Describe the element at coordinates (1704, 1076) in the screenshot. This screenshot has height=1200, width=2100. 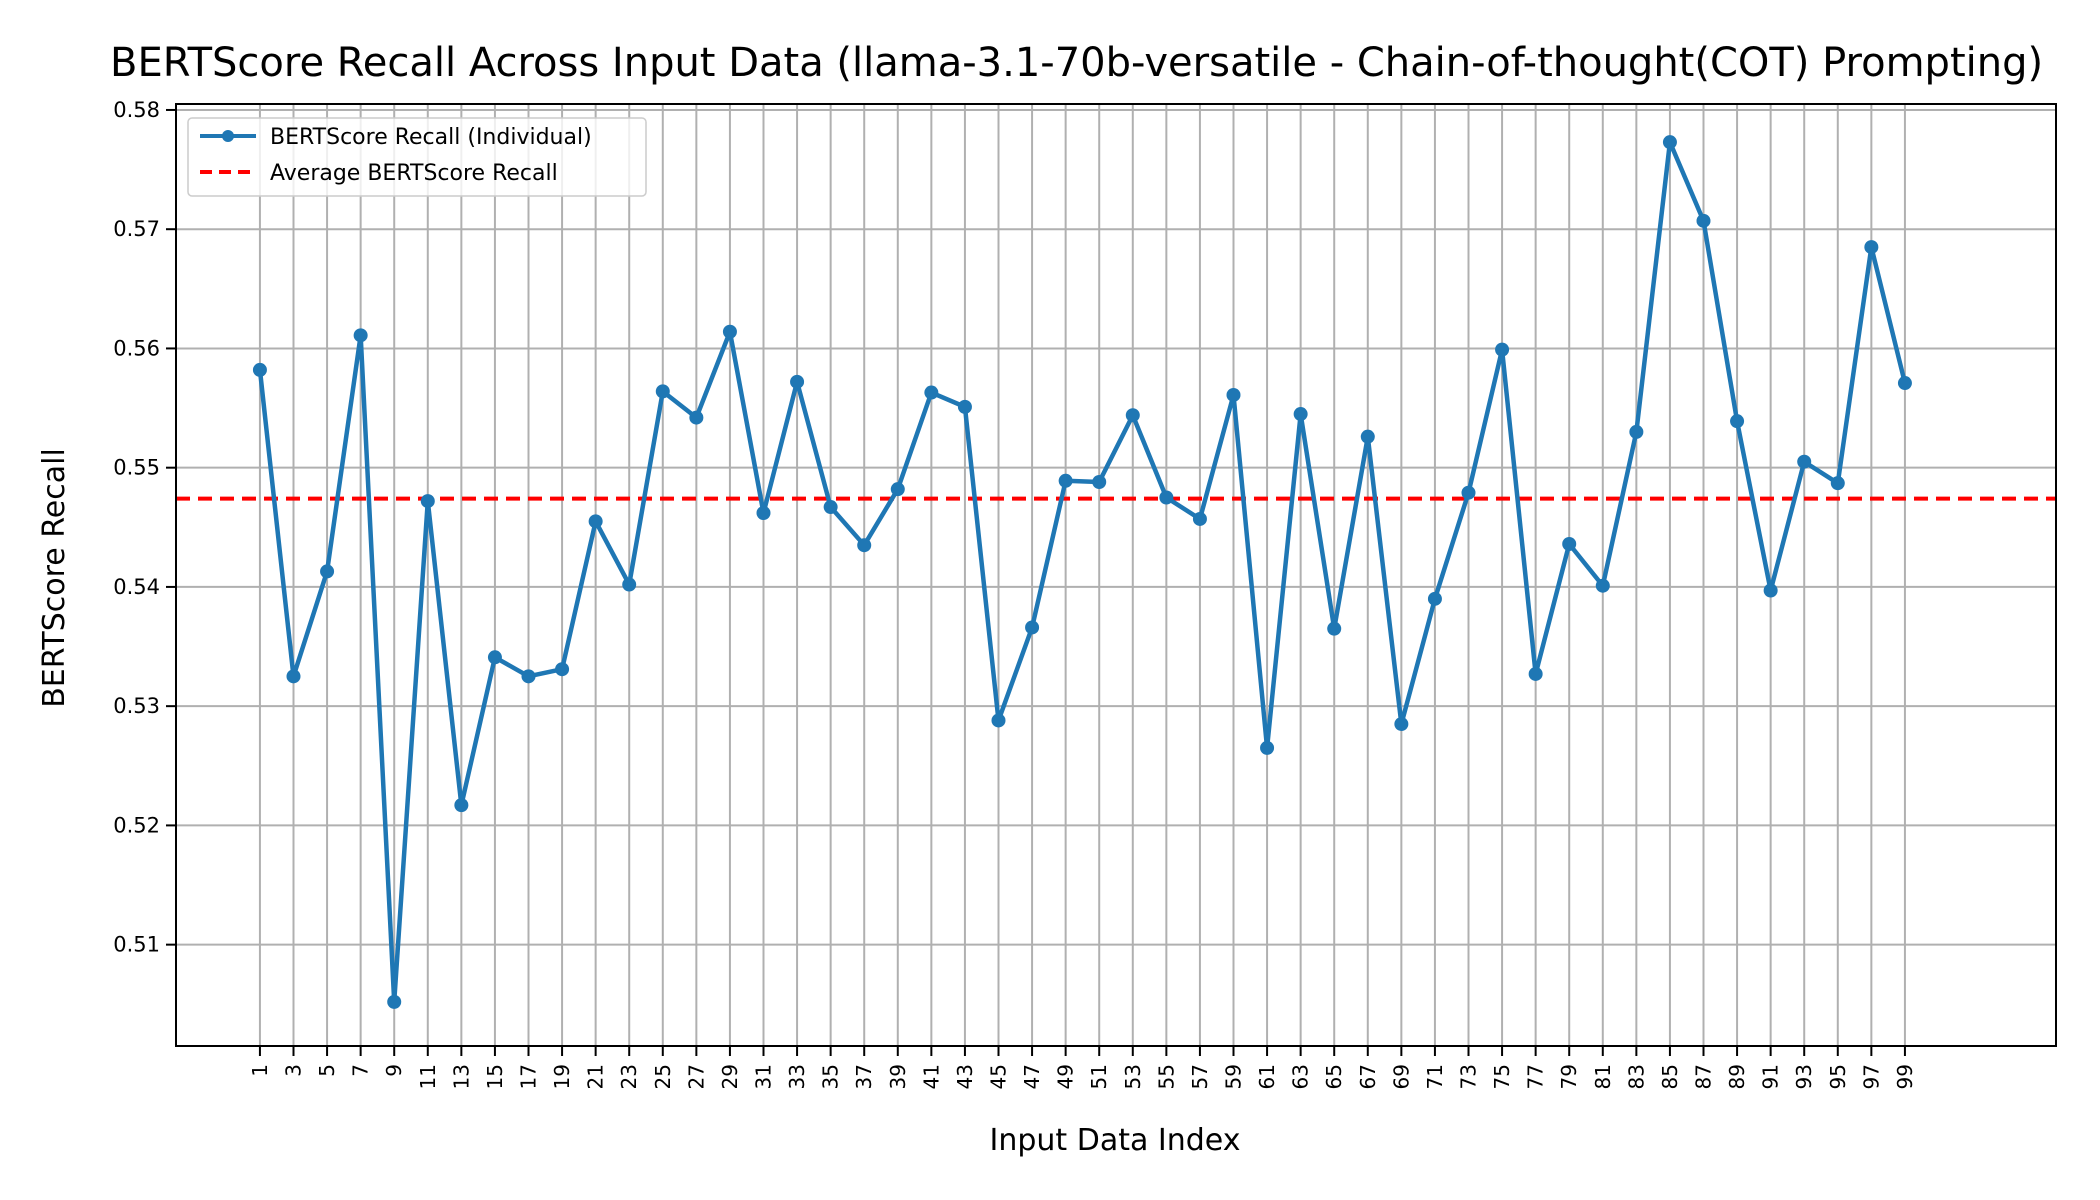
I see `x-tick-label: 87` at that location.